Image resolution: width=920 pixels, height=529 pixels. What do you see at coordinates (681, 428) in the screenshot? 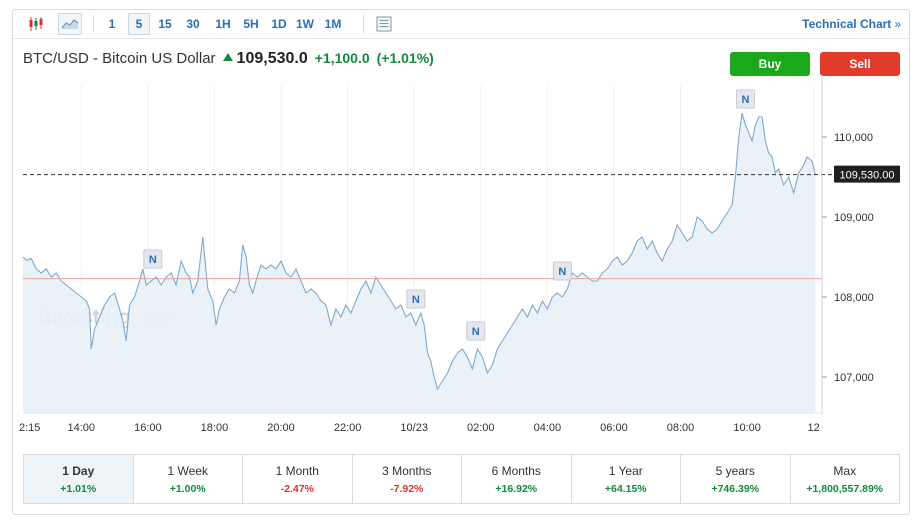
I see `x-tick-label: 08:00` at bounding box center [681, 428].